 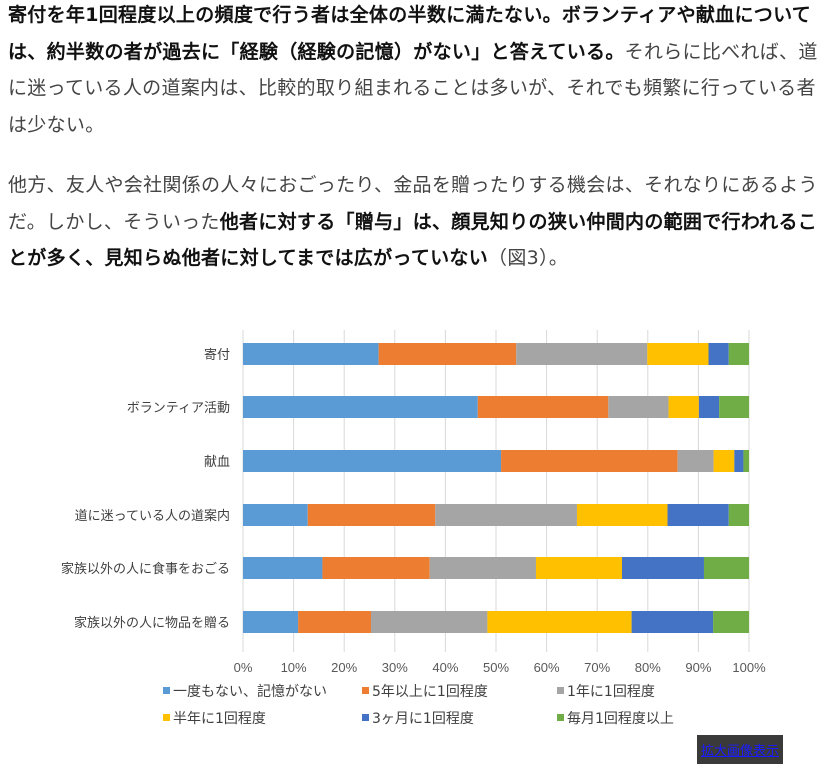 I want to click on x-tick-label: 60%, so click(x=547, y=667).